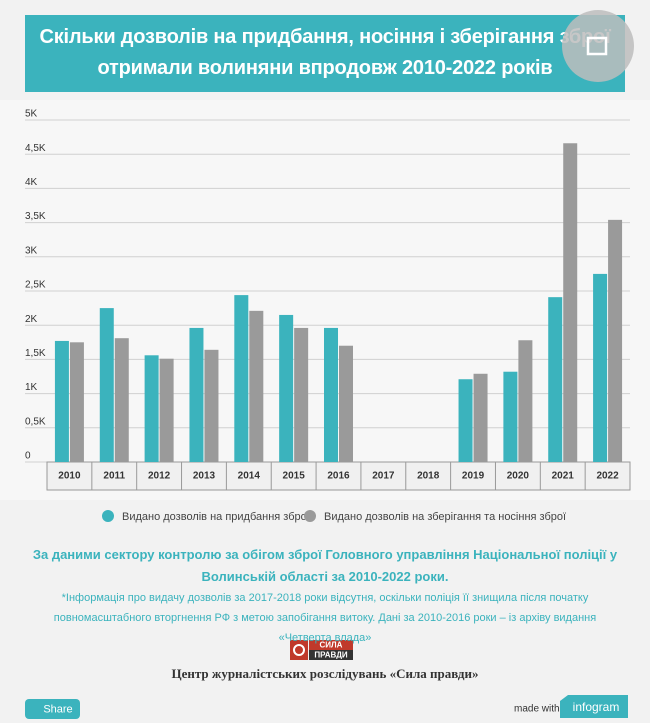 The height and width of the screenshot is (723, 650). I want to click on x-tick-label: 2011, so click(114, 476).